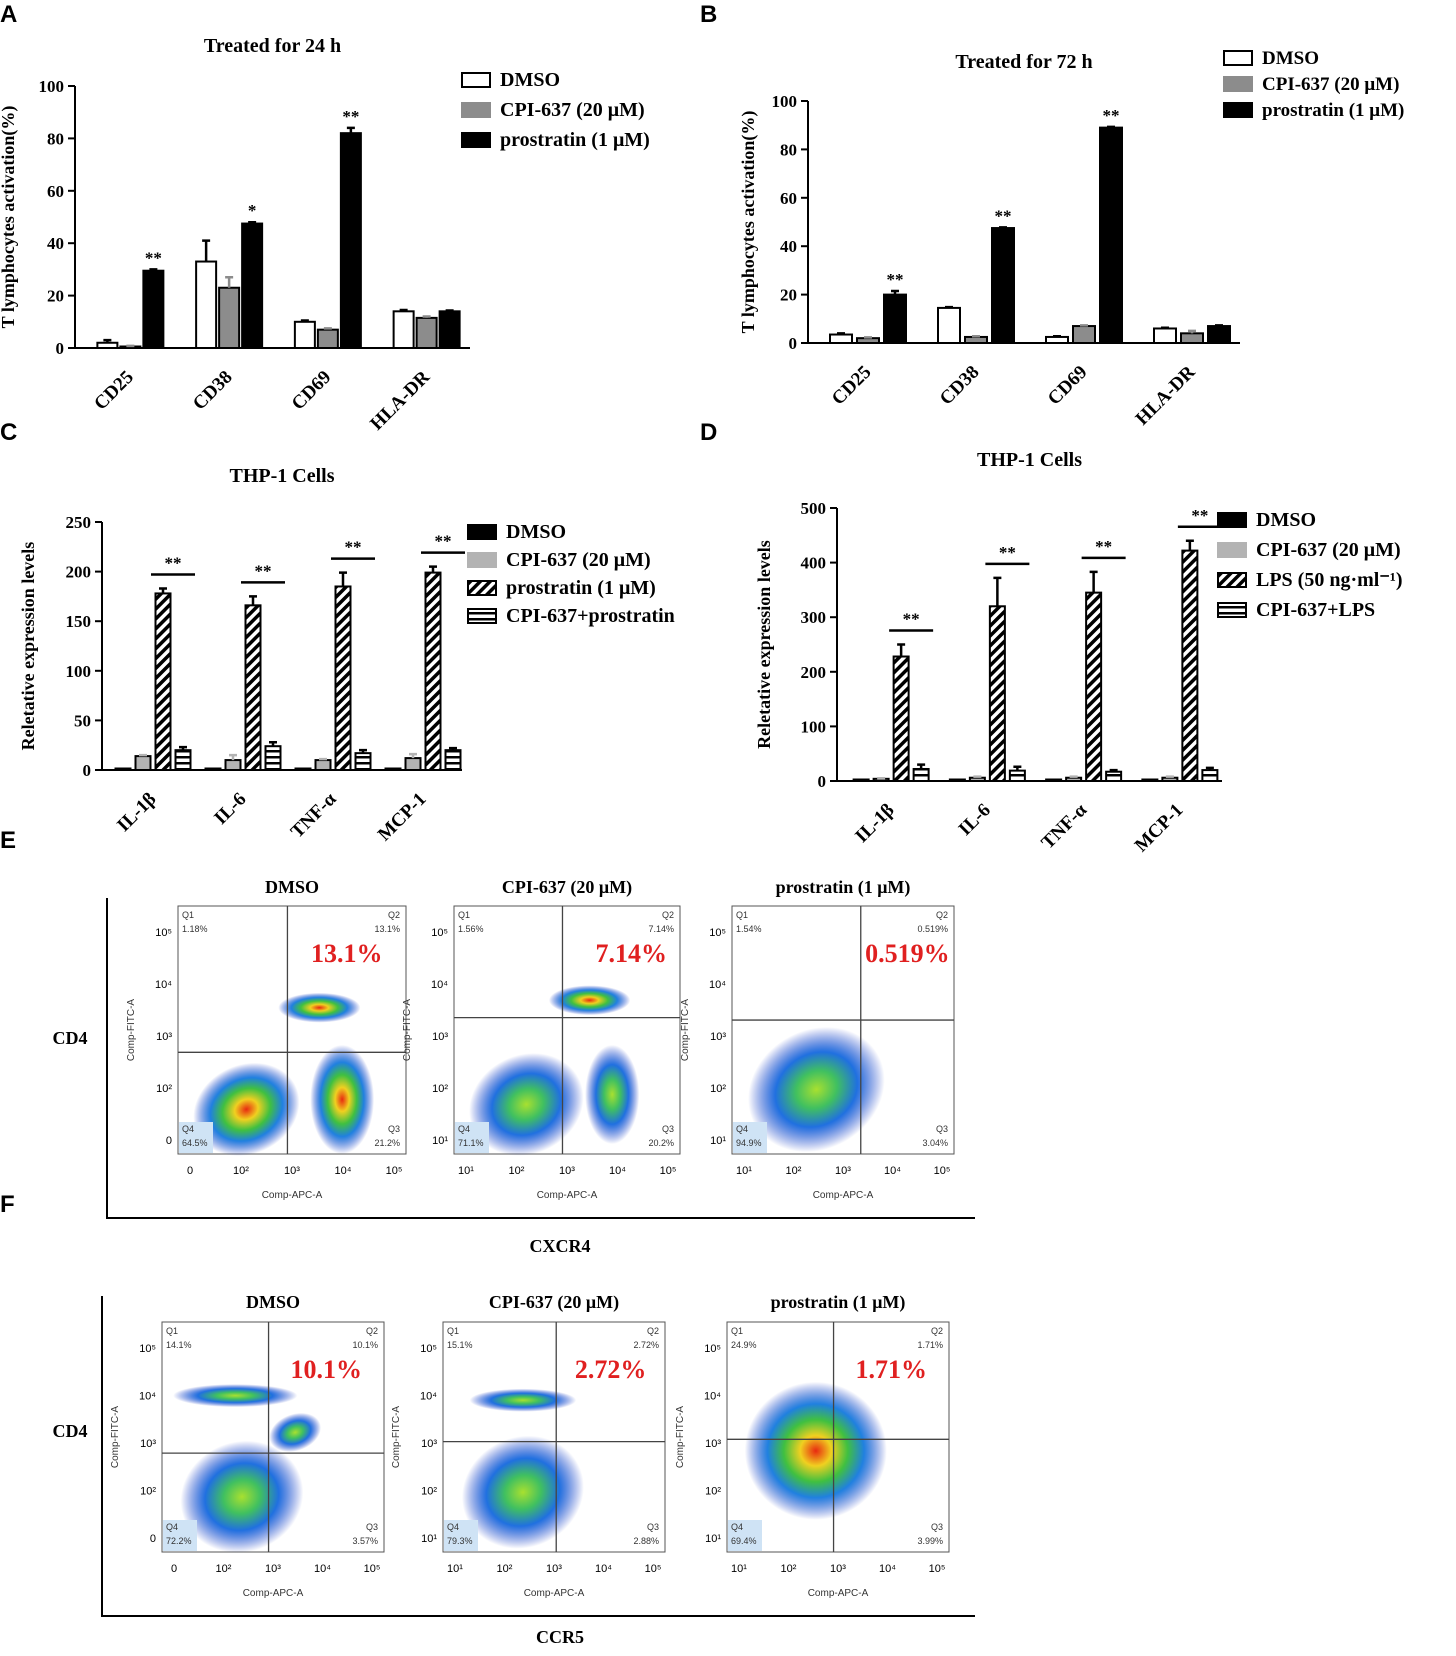  Describe the element at coordinates (1166, 395) in the screenshot. I see `x-tick-label: HLA-DR` at that location.